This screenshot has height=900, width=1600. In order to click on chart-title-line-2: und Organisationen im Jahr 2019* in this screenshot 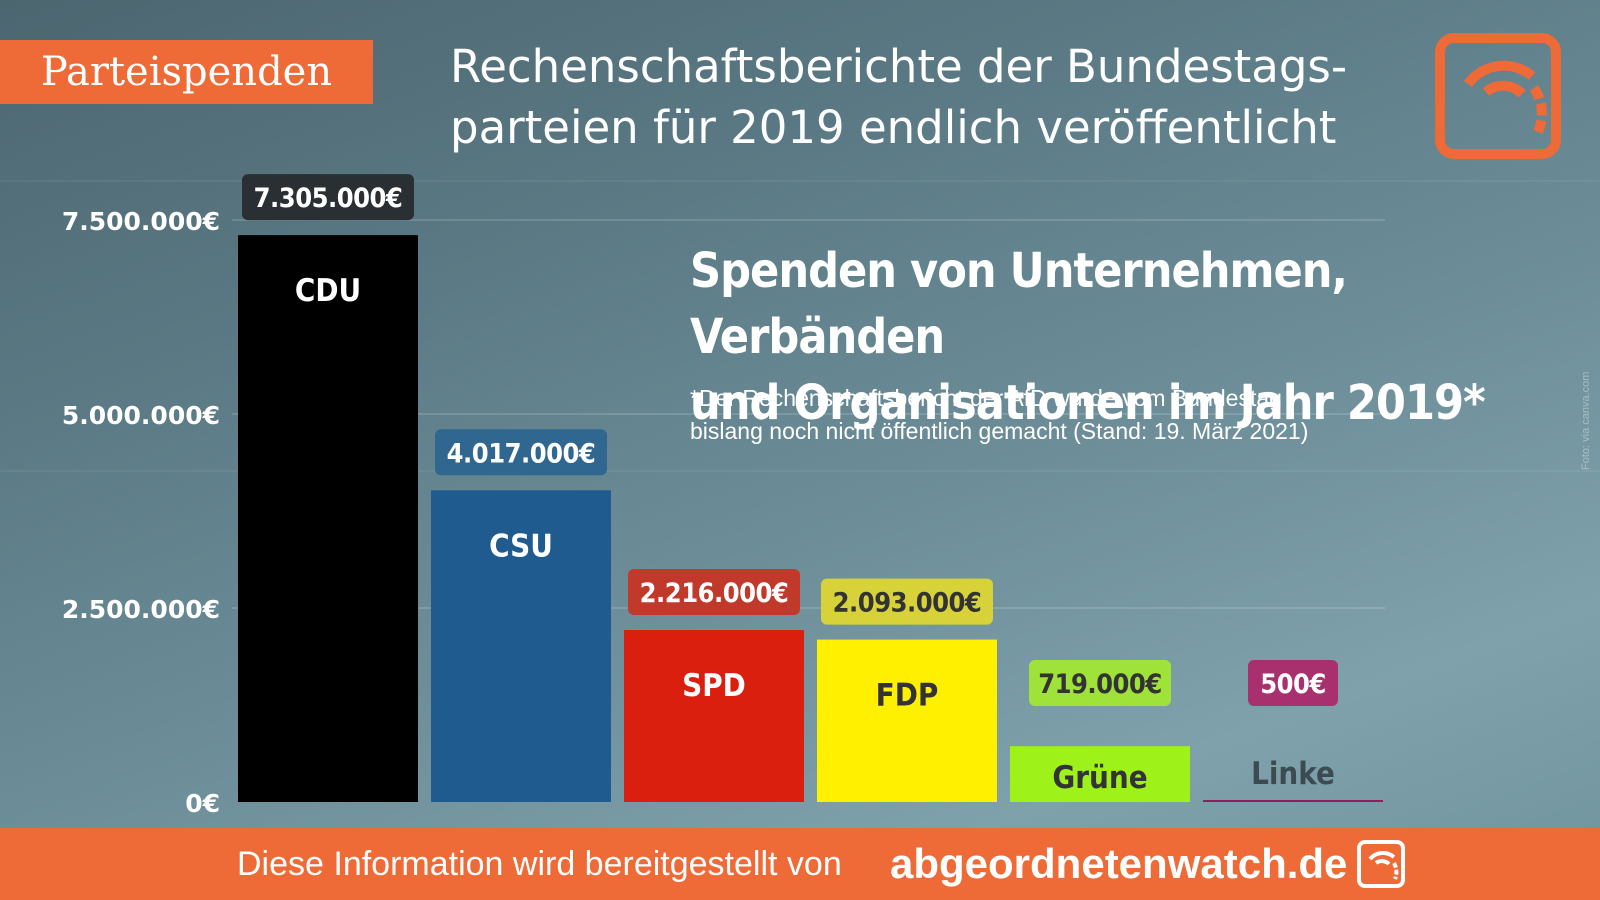, I will do `click(1088, 403)`.